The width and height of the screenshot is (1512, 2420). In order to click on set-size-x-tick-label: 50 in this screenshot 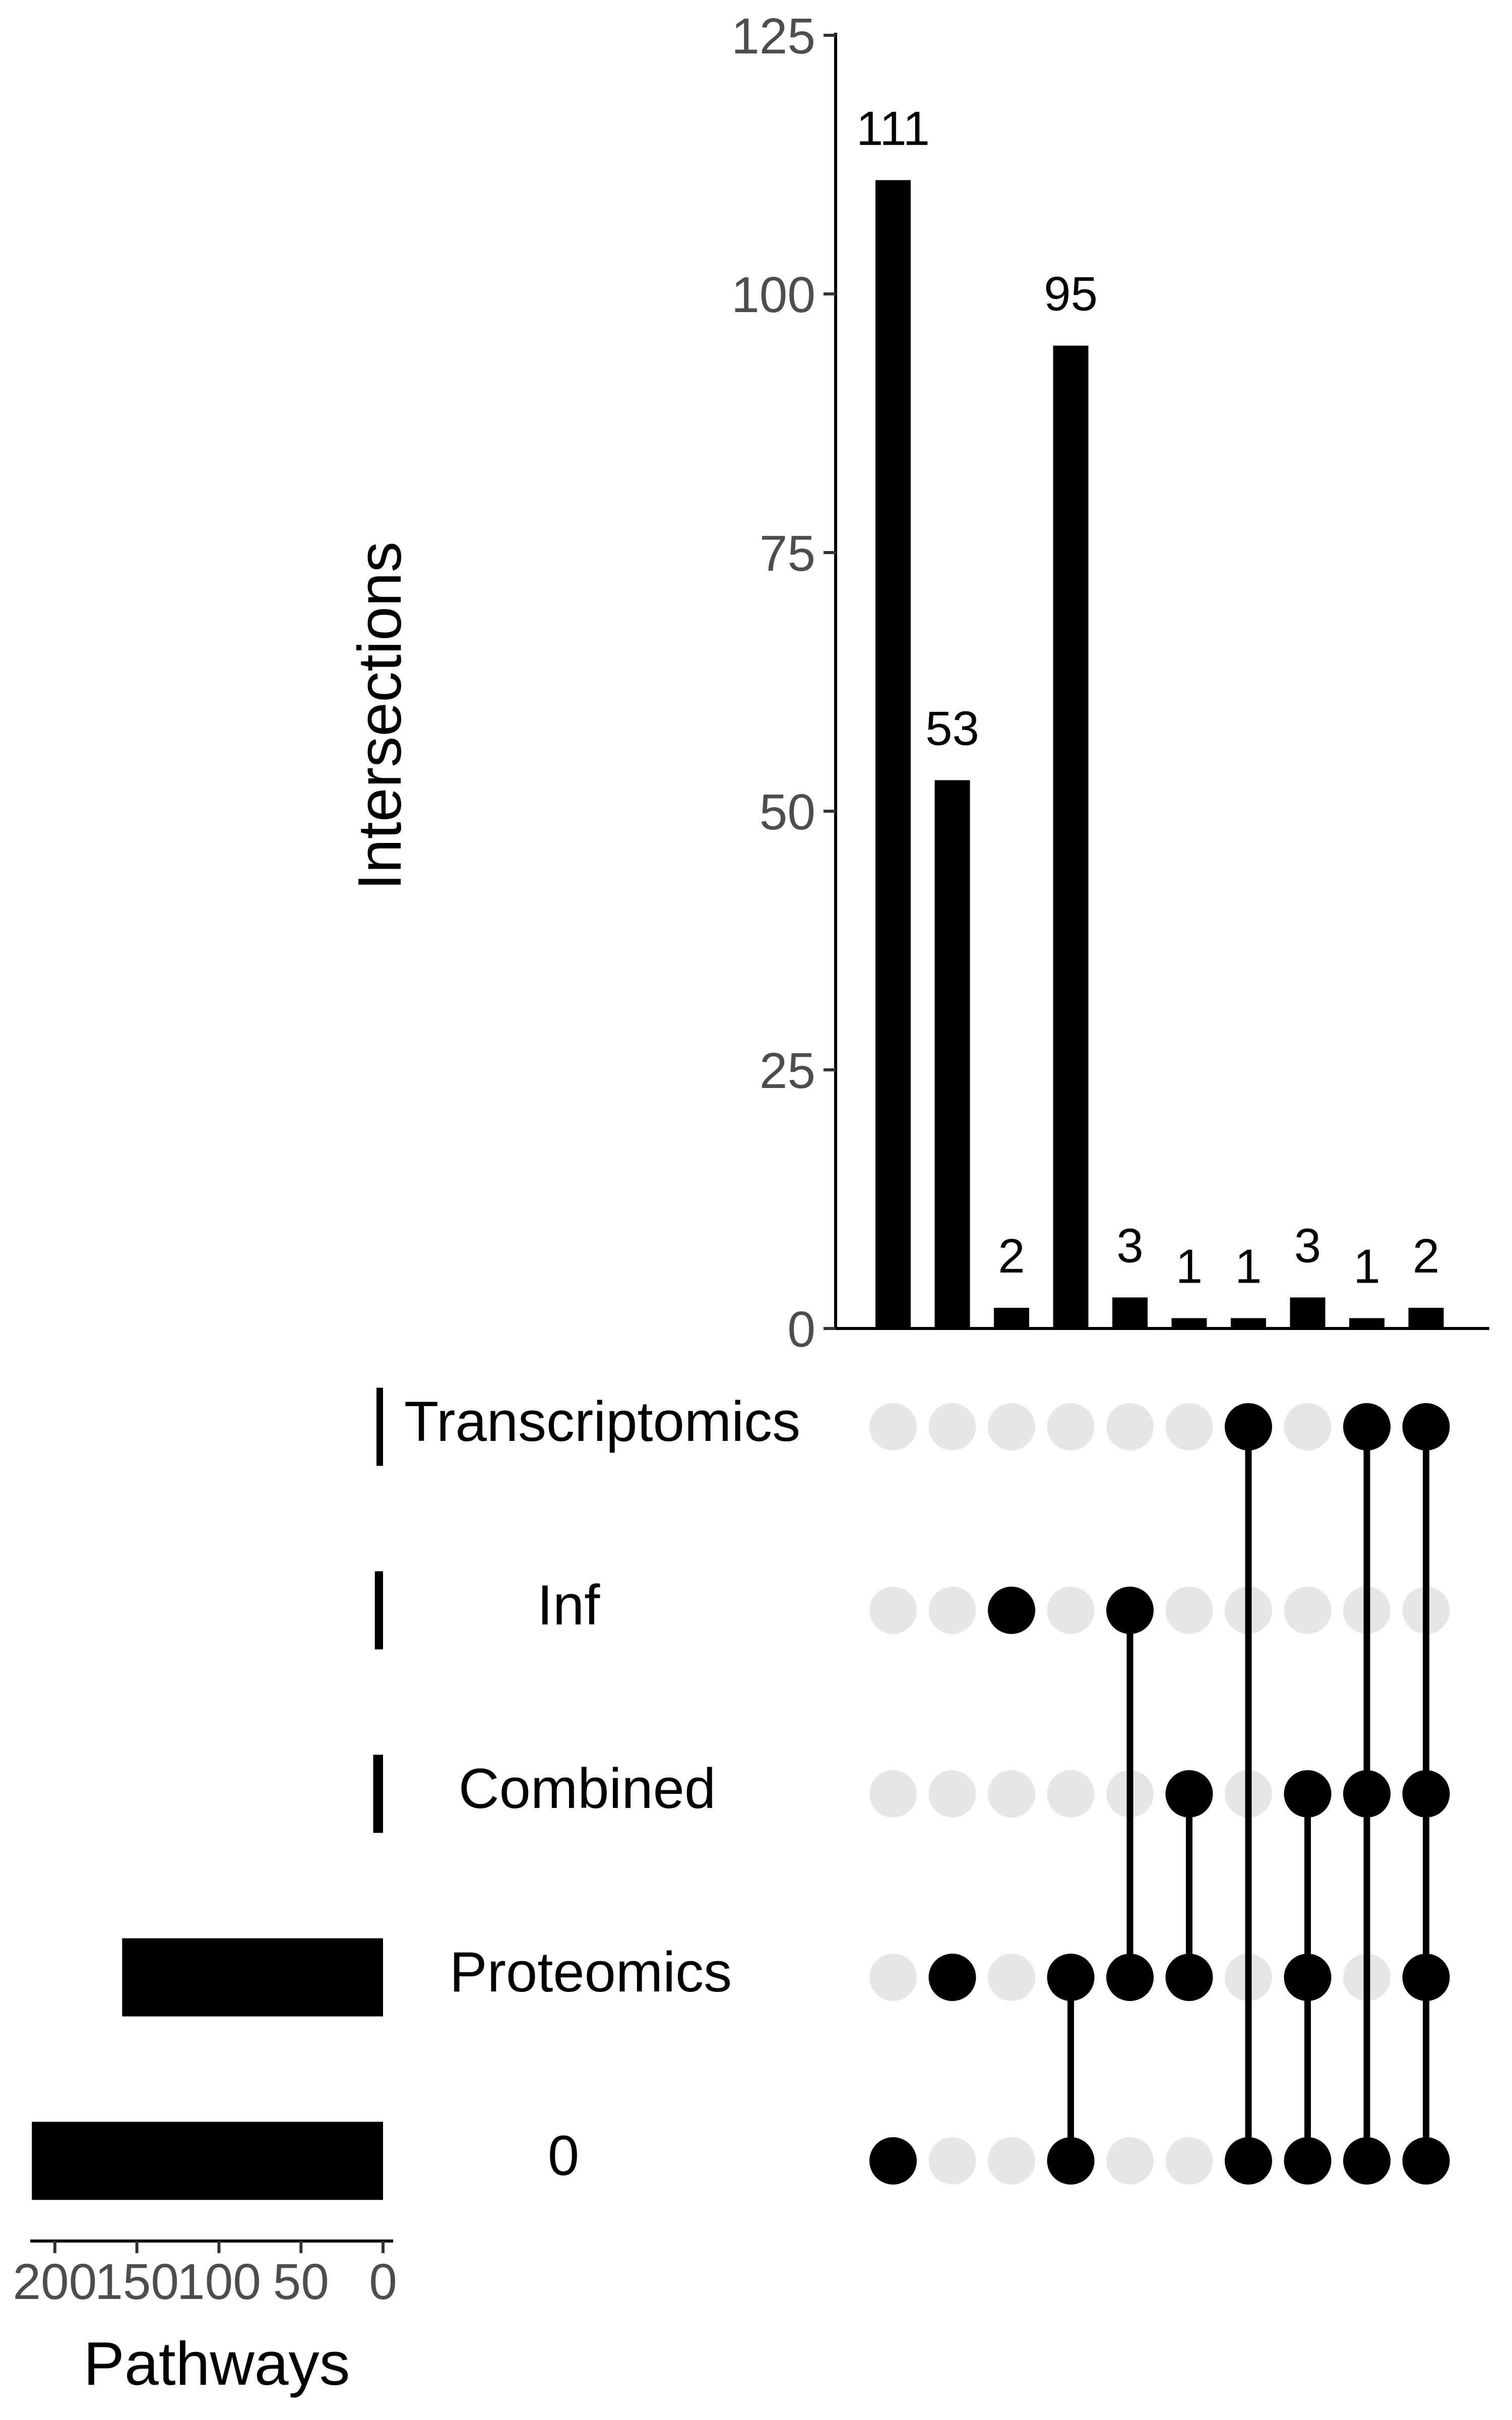, I will do `click(301, 2282)`.